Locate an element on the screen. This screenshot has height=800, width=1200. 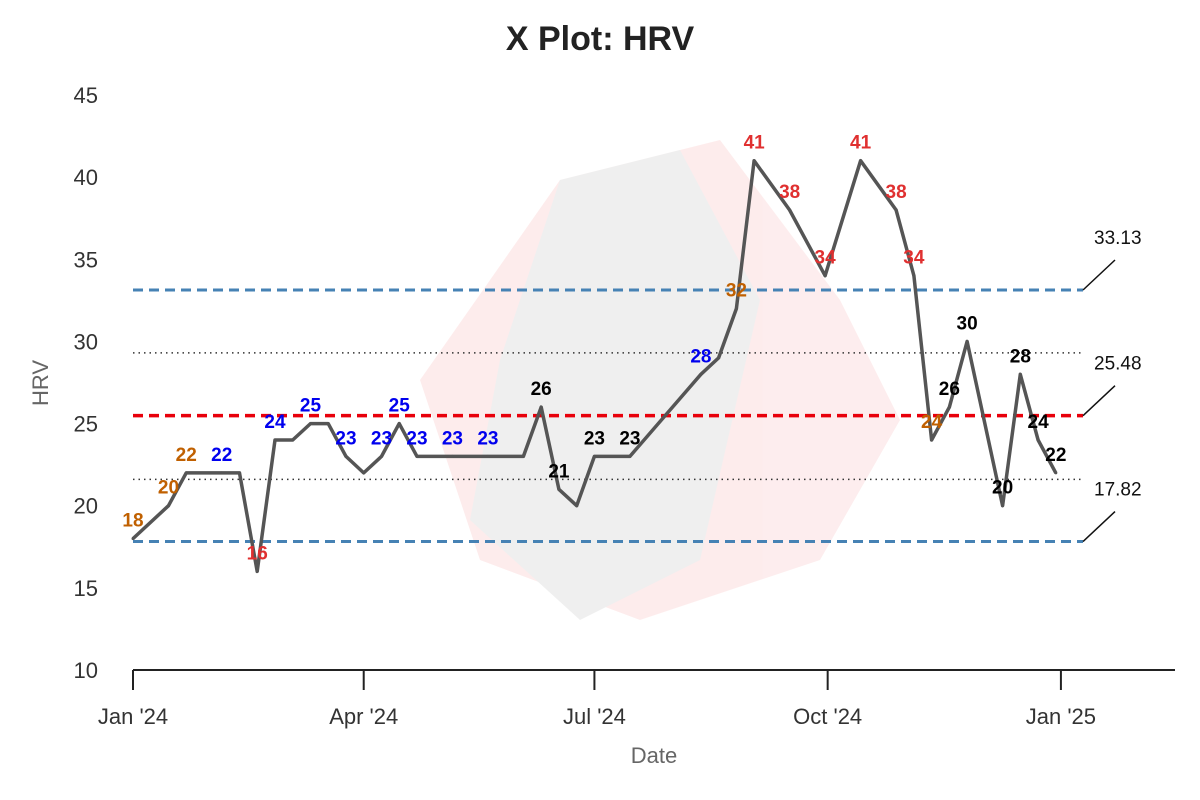
point-value-label: 34 is located at coordinates (914, 258).